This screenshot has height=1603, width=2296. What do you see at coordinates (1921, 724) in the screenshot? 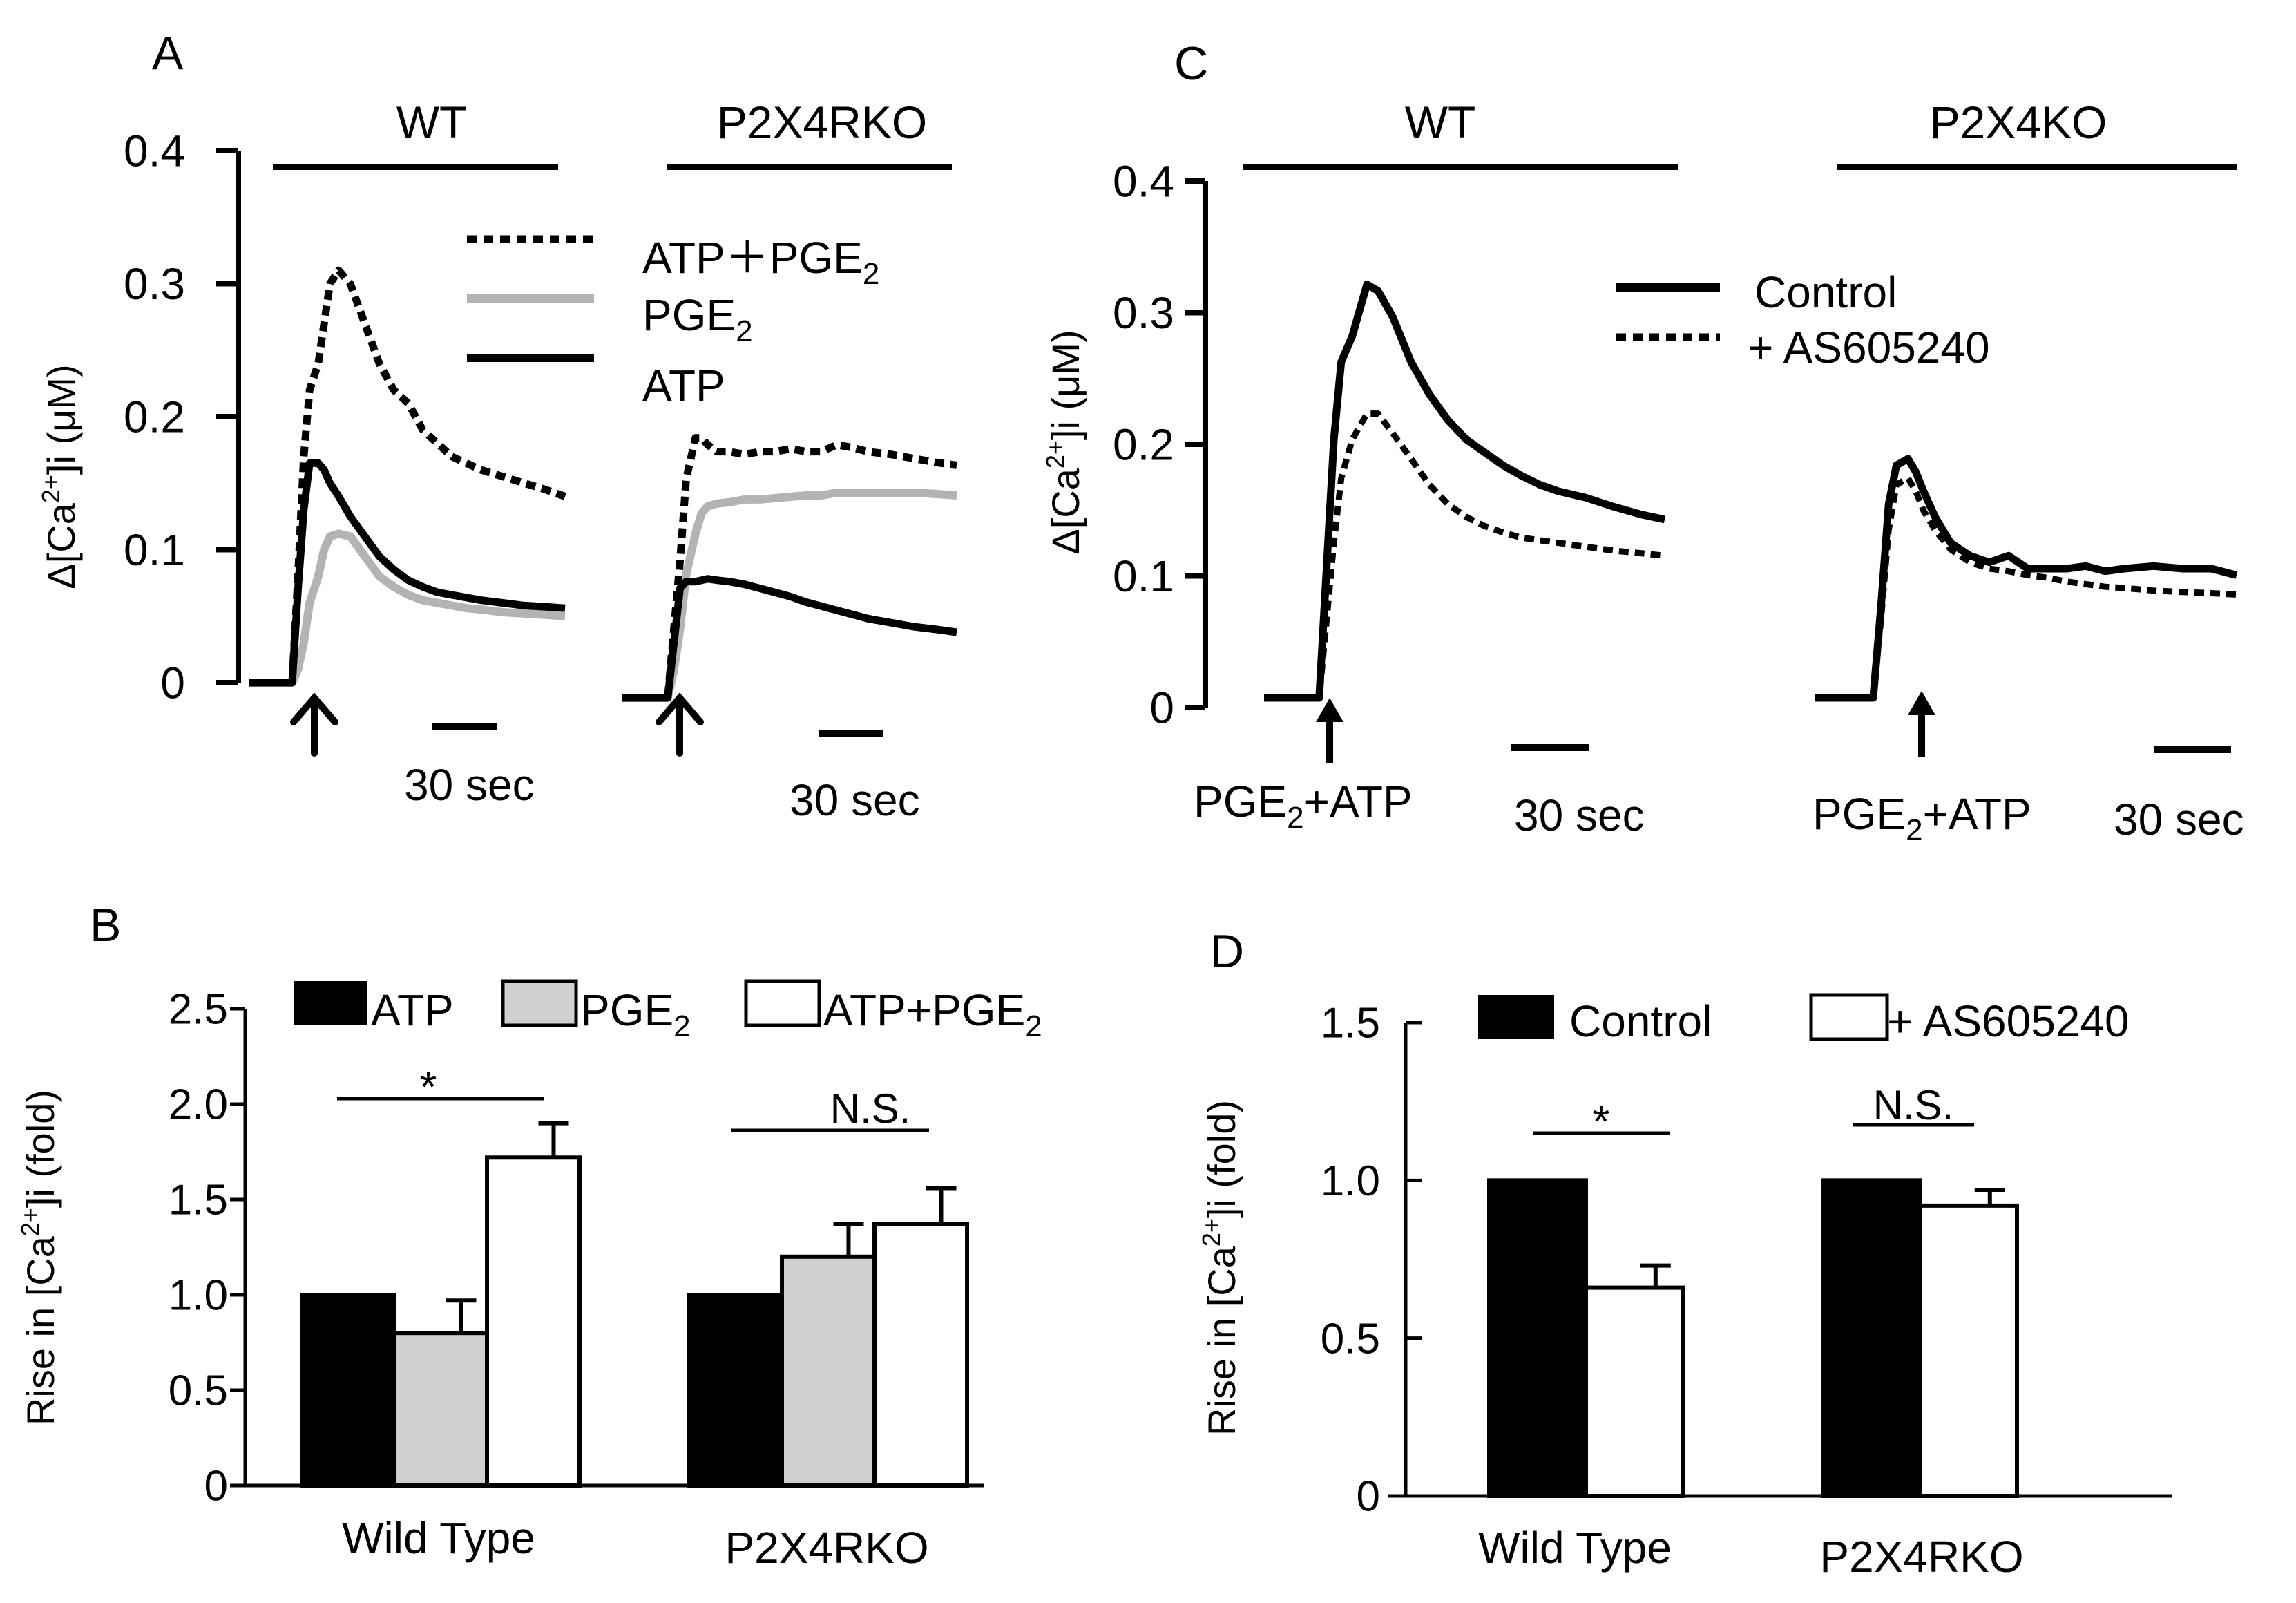
I see `panel-c-arrow-ko` at bounding box center [1921, 724].